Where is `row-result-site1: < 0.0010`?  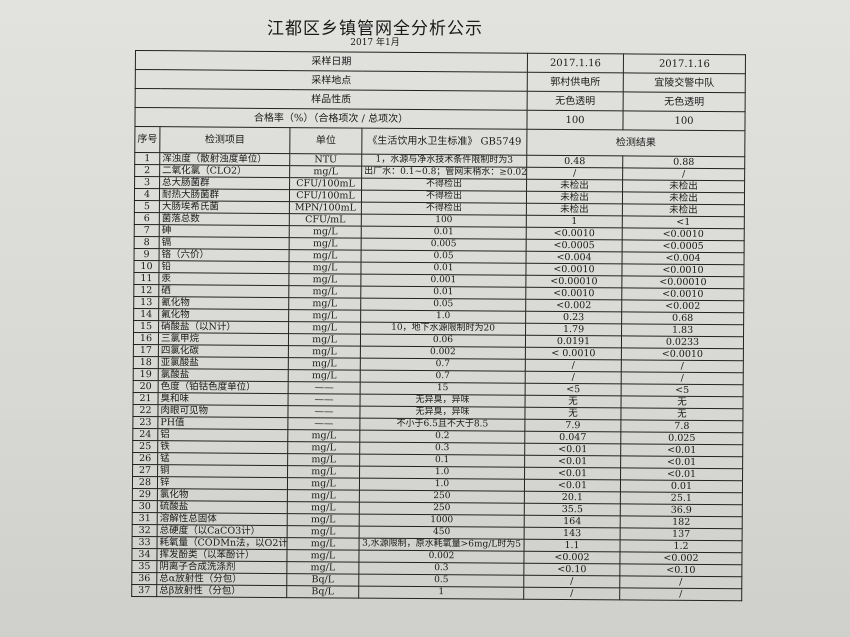
row-result-site1: < 0.0010 is located at coordinates (573, 353).